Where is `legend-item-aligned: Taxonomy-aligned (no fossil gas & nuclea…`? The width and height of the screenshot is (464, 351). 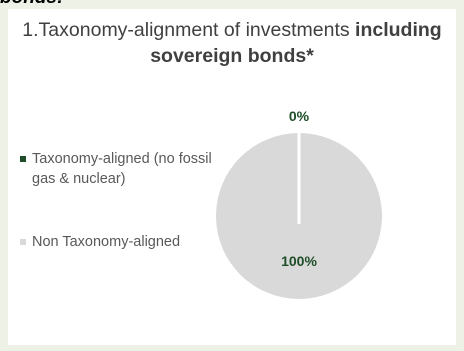
legend-item-aligned: Taxonomy-aligned (no fossil gas & nuclea… is located at coordinates (120, 169).